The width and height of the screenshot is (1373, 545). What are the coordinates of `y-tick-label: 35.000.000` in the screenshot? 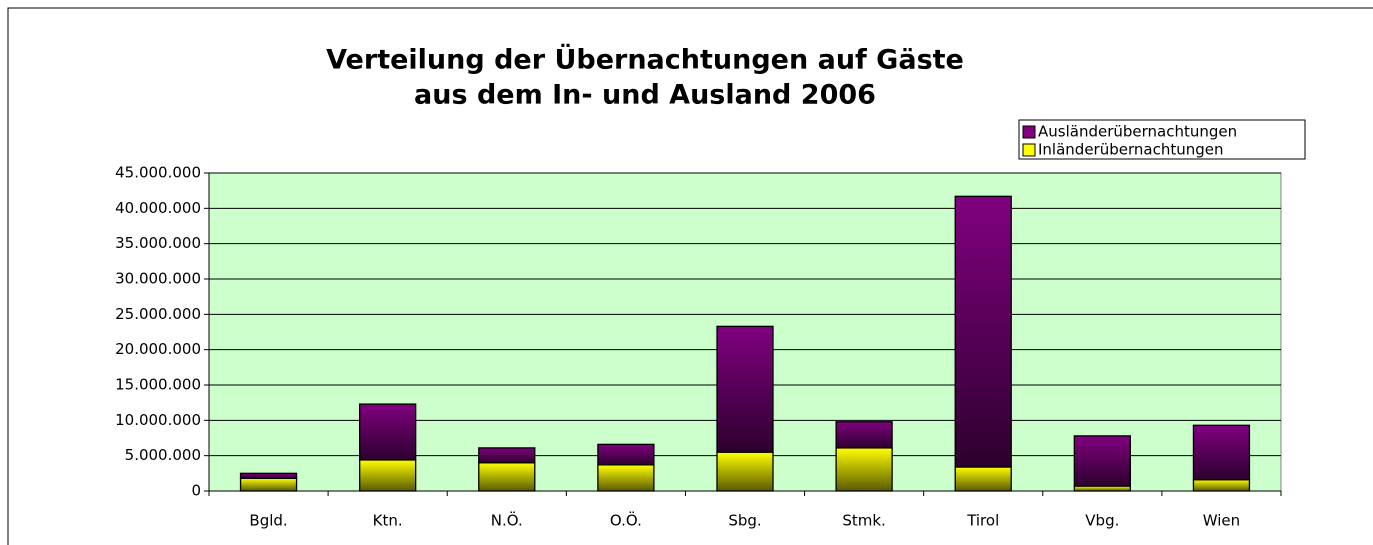 It's located at (158, 243).